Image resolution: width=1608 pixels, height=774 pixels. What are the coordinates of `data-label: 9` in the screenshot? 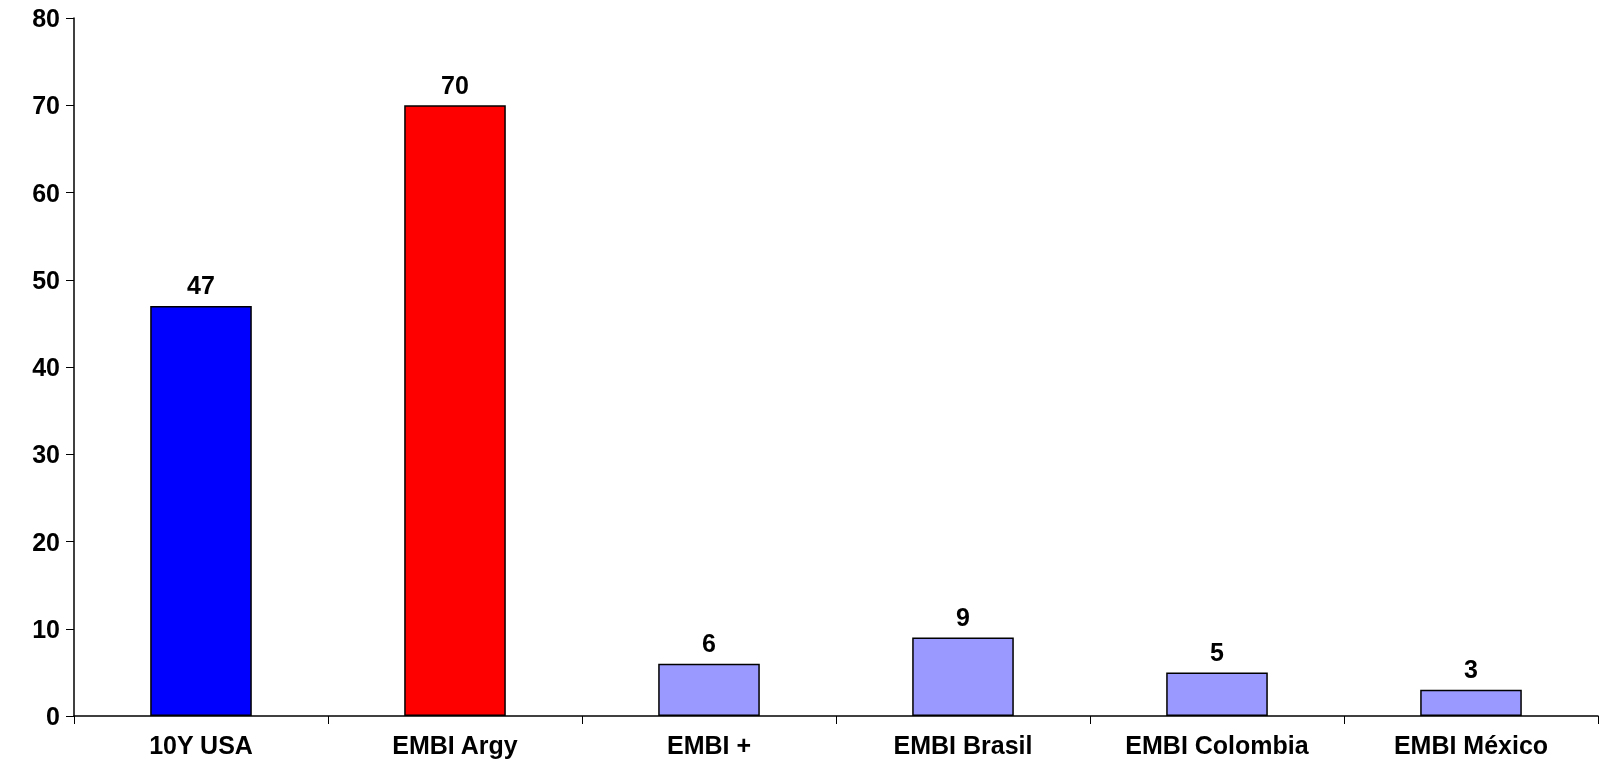 It's located at (963, 616).